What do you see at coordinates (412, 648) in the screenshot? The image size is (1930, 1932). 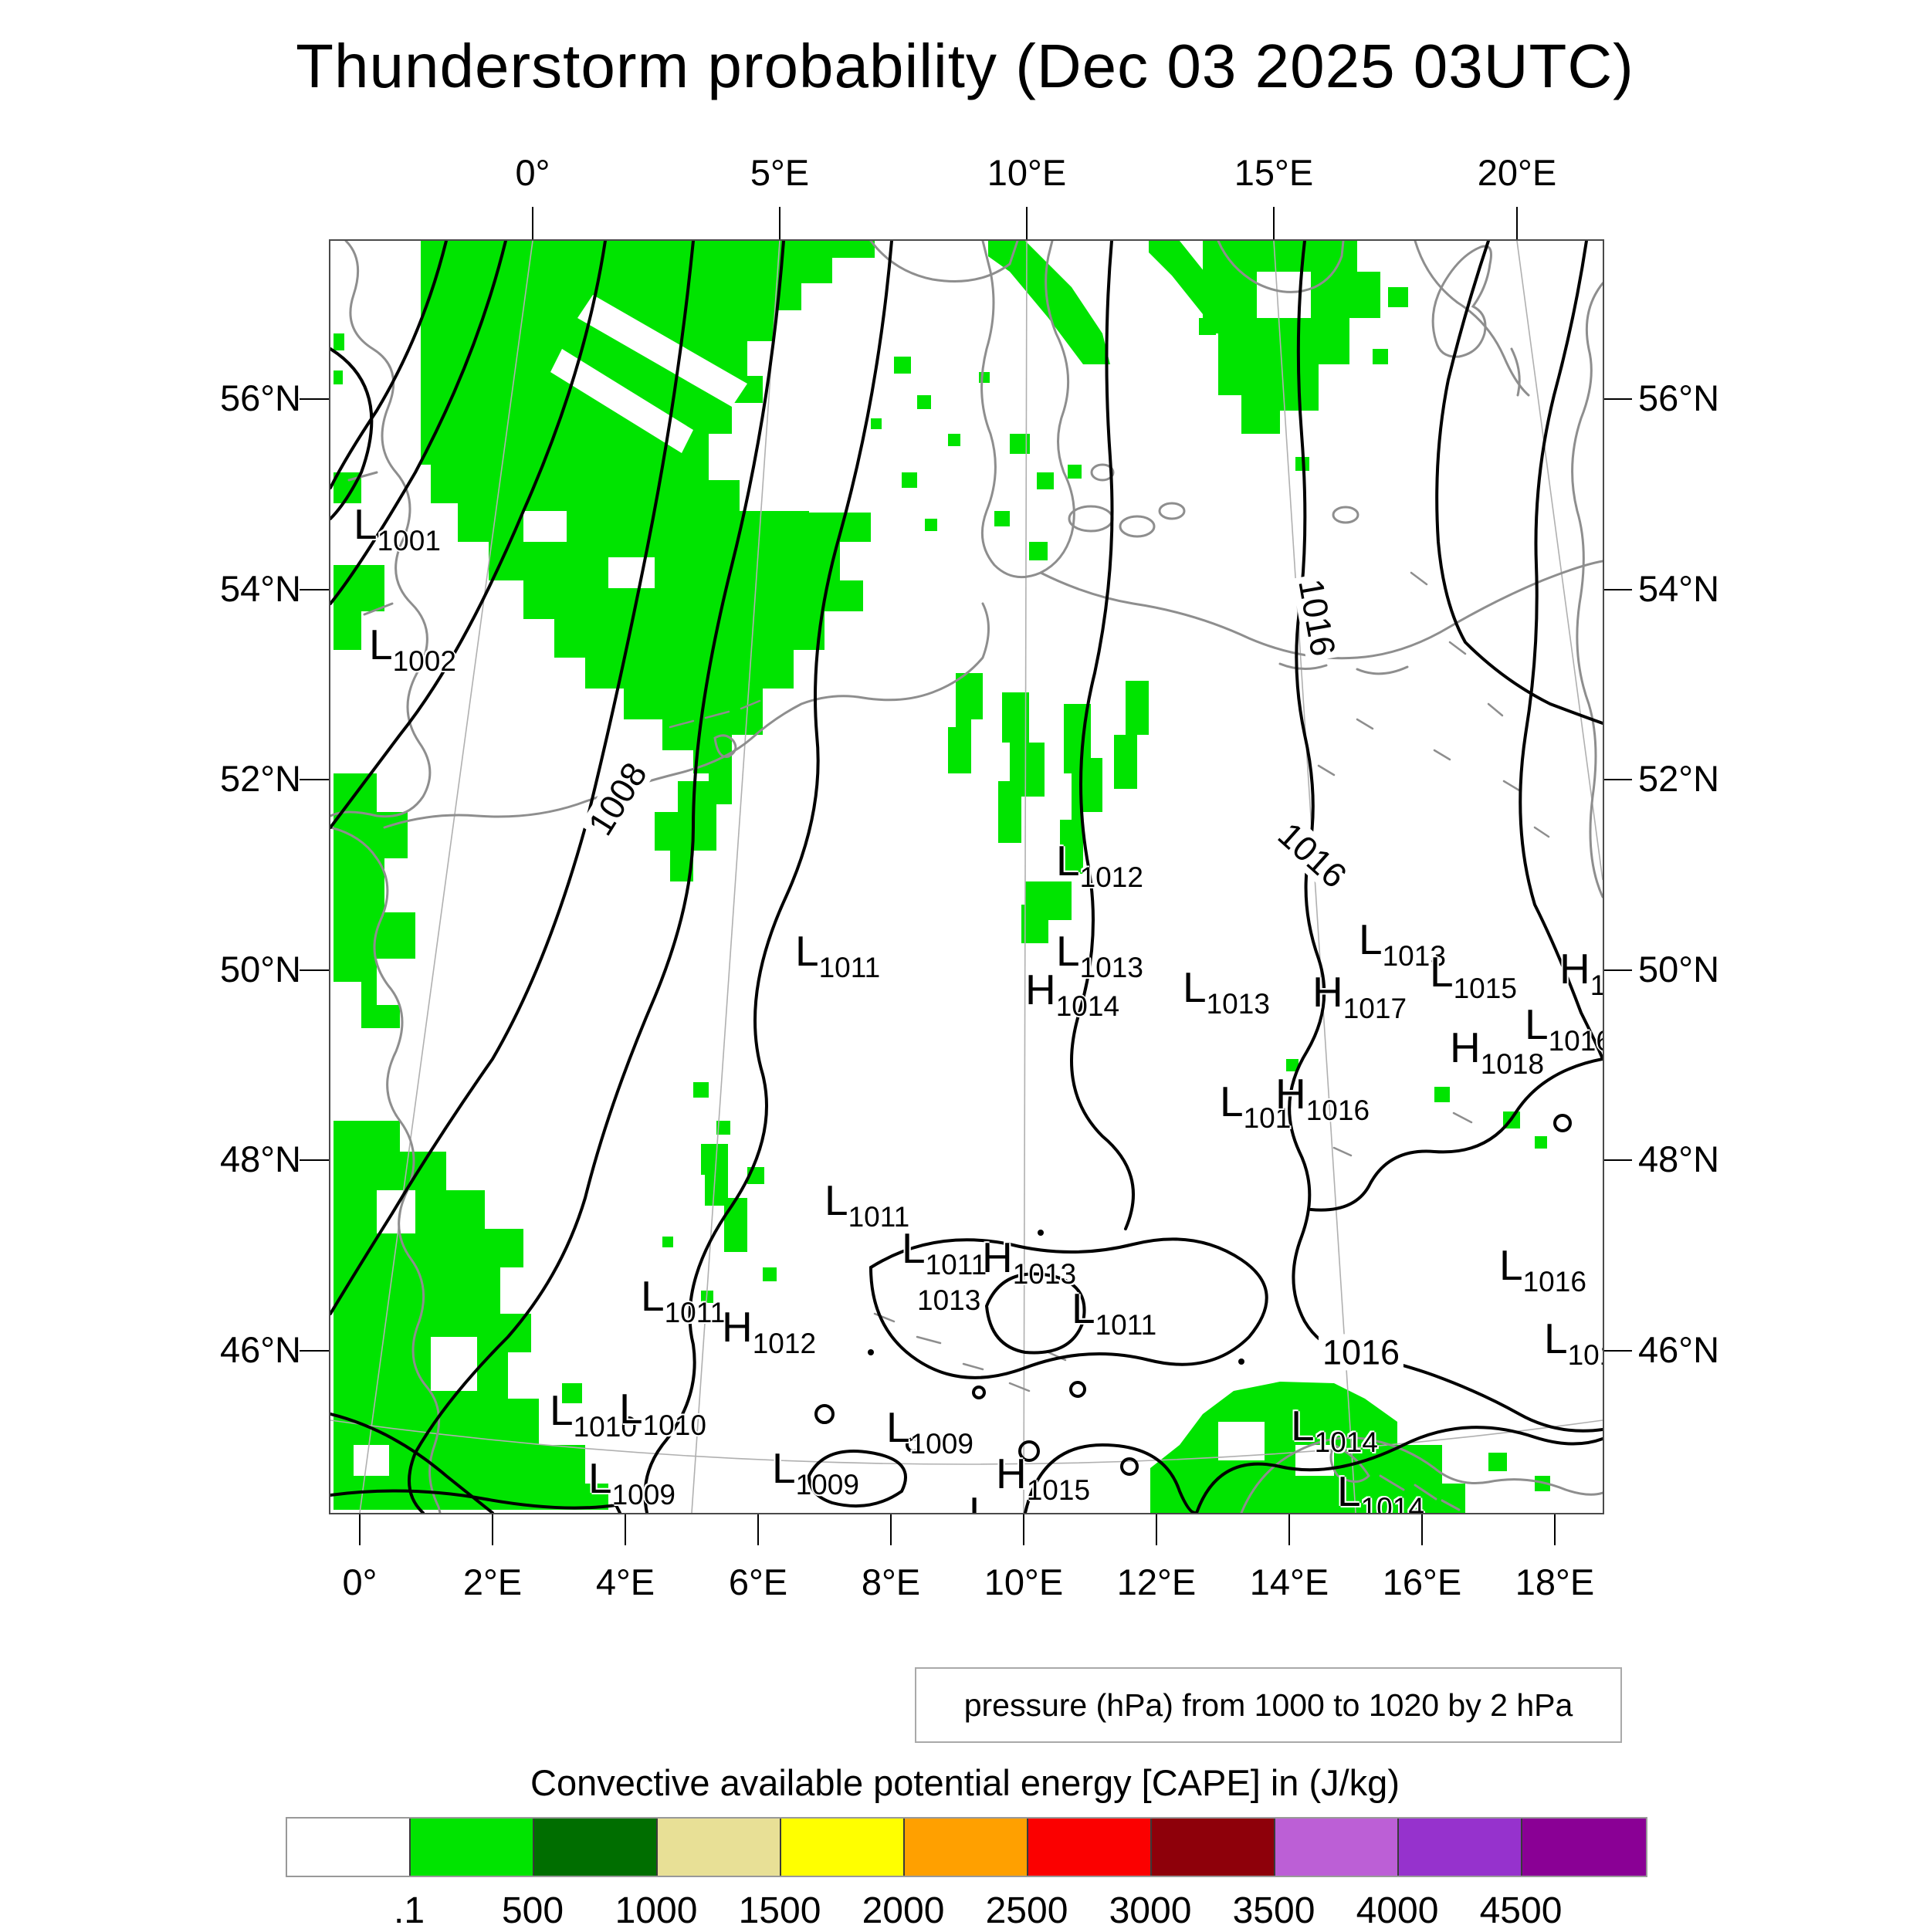 I see `pressure-label-L1002: L1002` at bounding box center [412, 648].